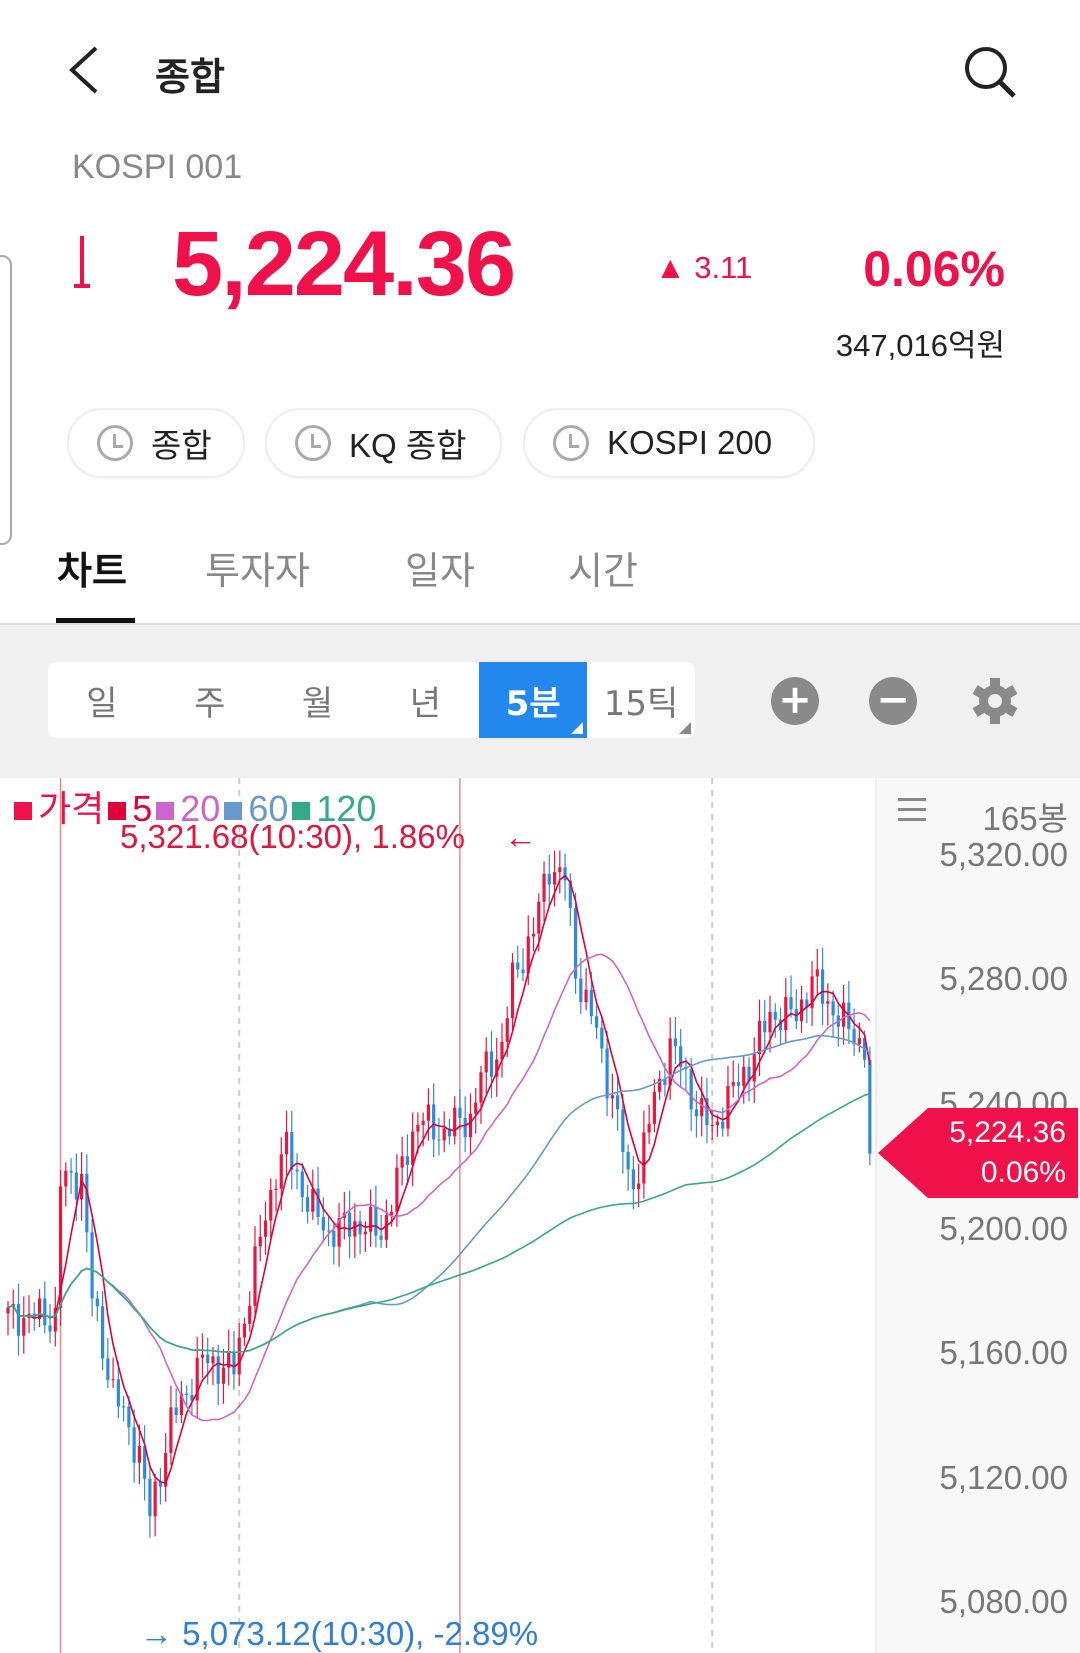 Image resolution: width=1080 pixels, height=1653 pixels. I want to click on tab-daily: 일자, so click(440, 571).